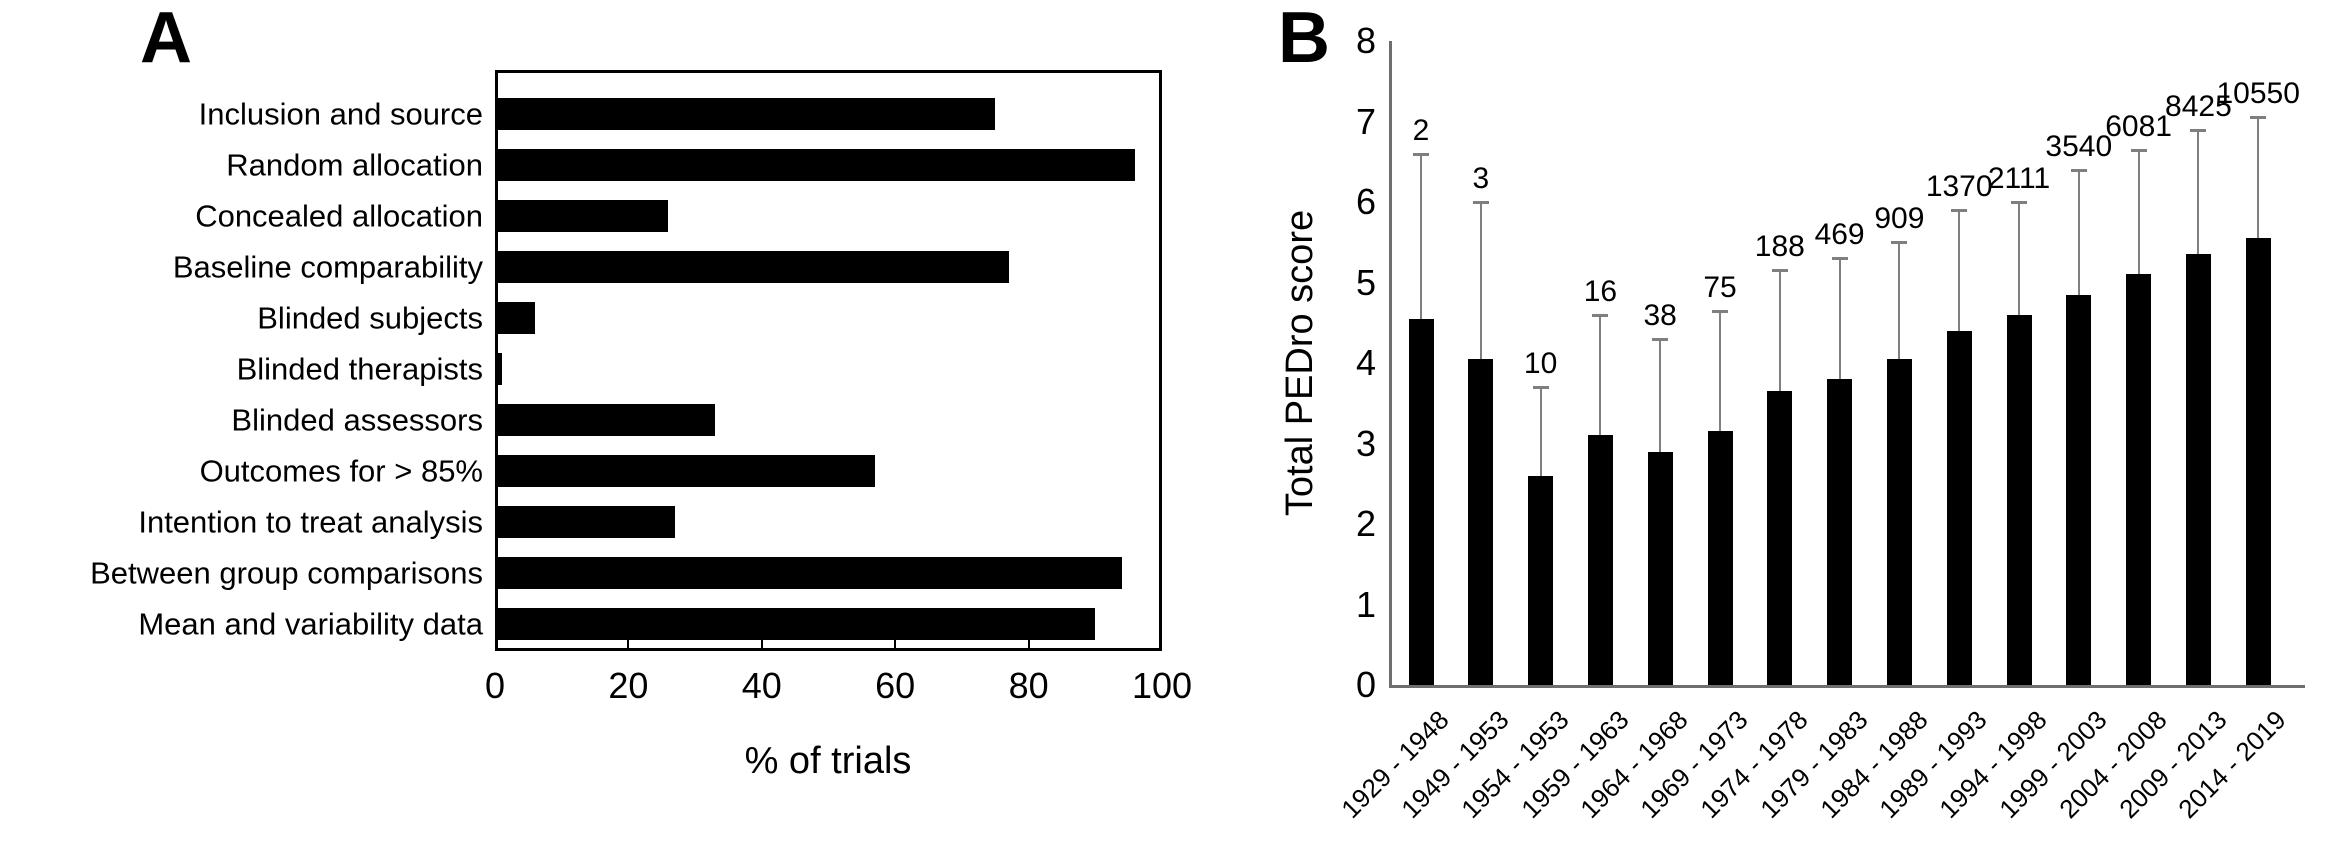 Image resolution: width=2347 pixels, height=841 pixels. What do you see at coordinates (1779, 247) in the screenshot?
I see `panel-b-n-trials-label: 188` at bounding box center [1779, 247].